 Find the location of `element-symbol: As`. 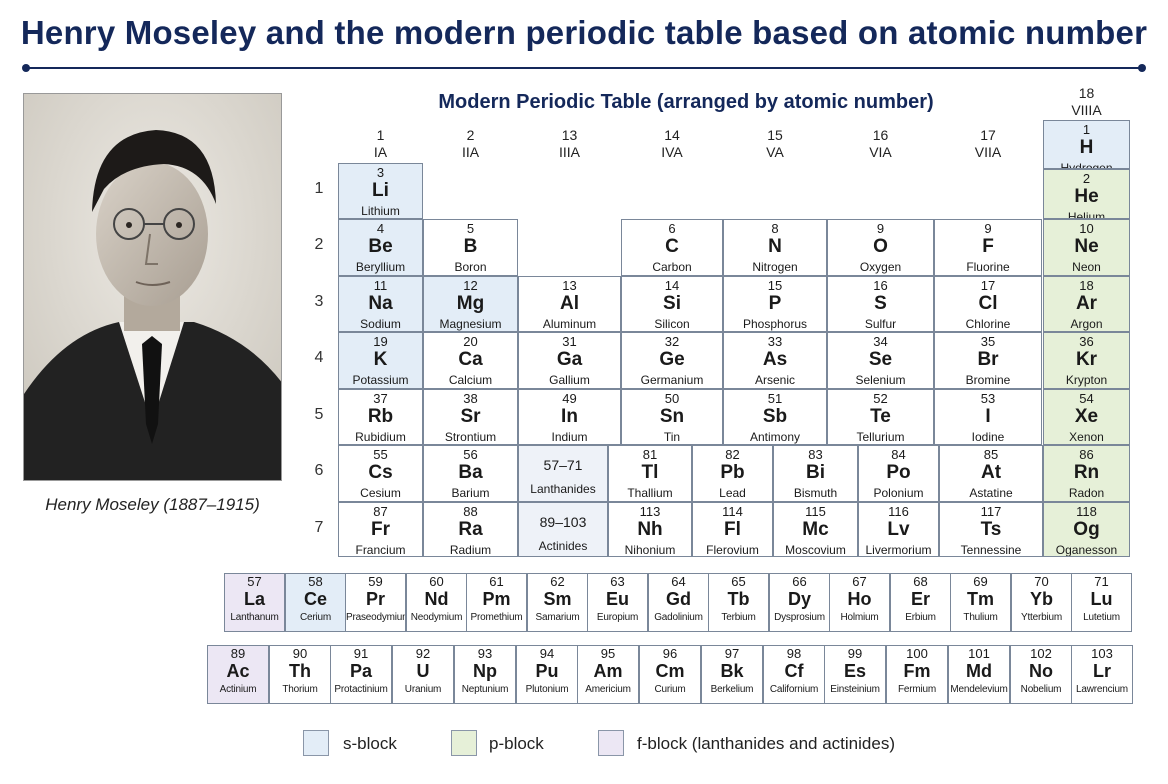

element-symbol: As is located at coordinates (775, 359).